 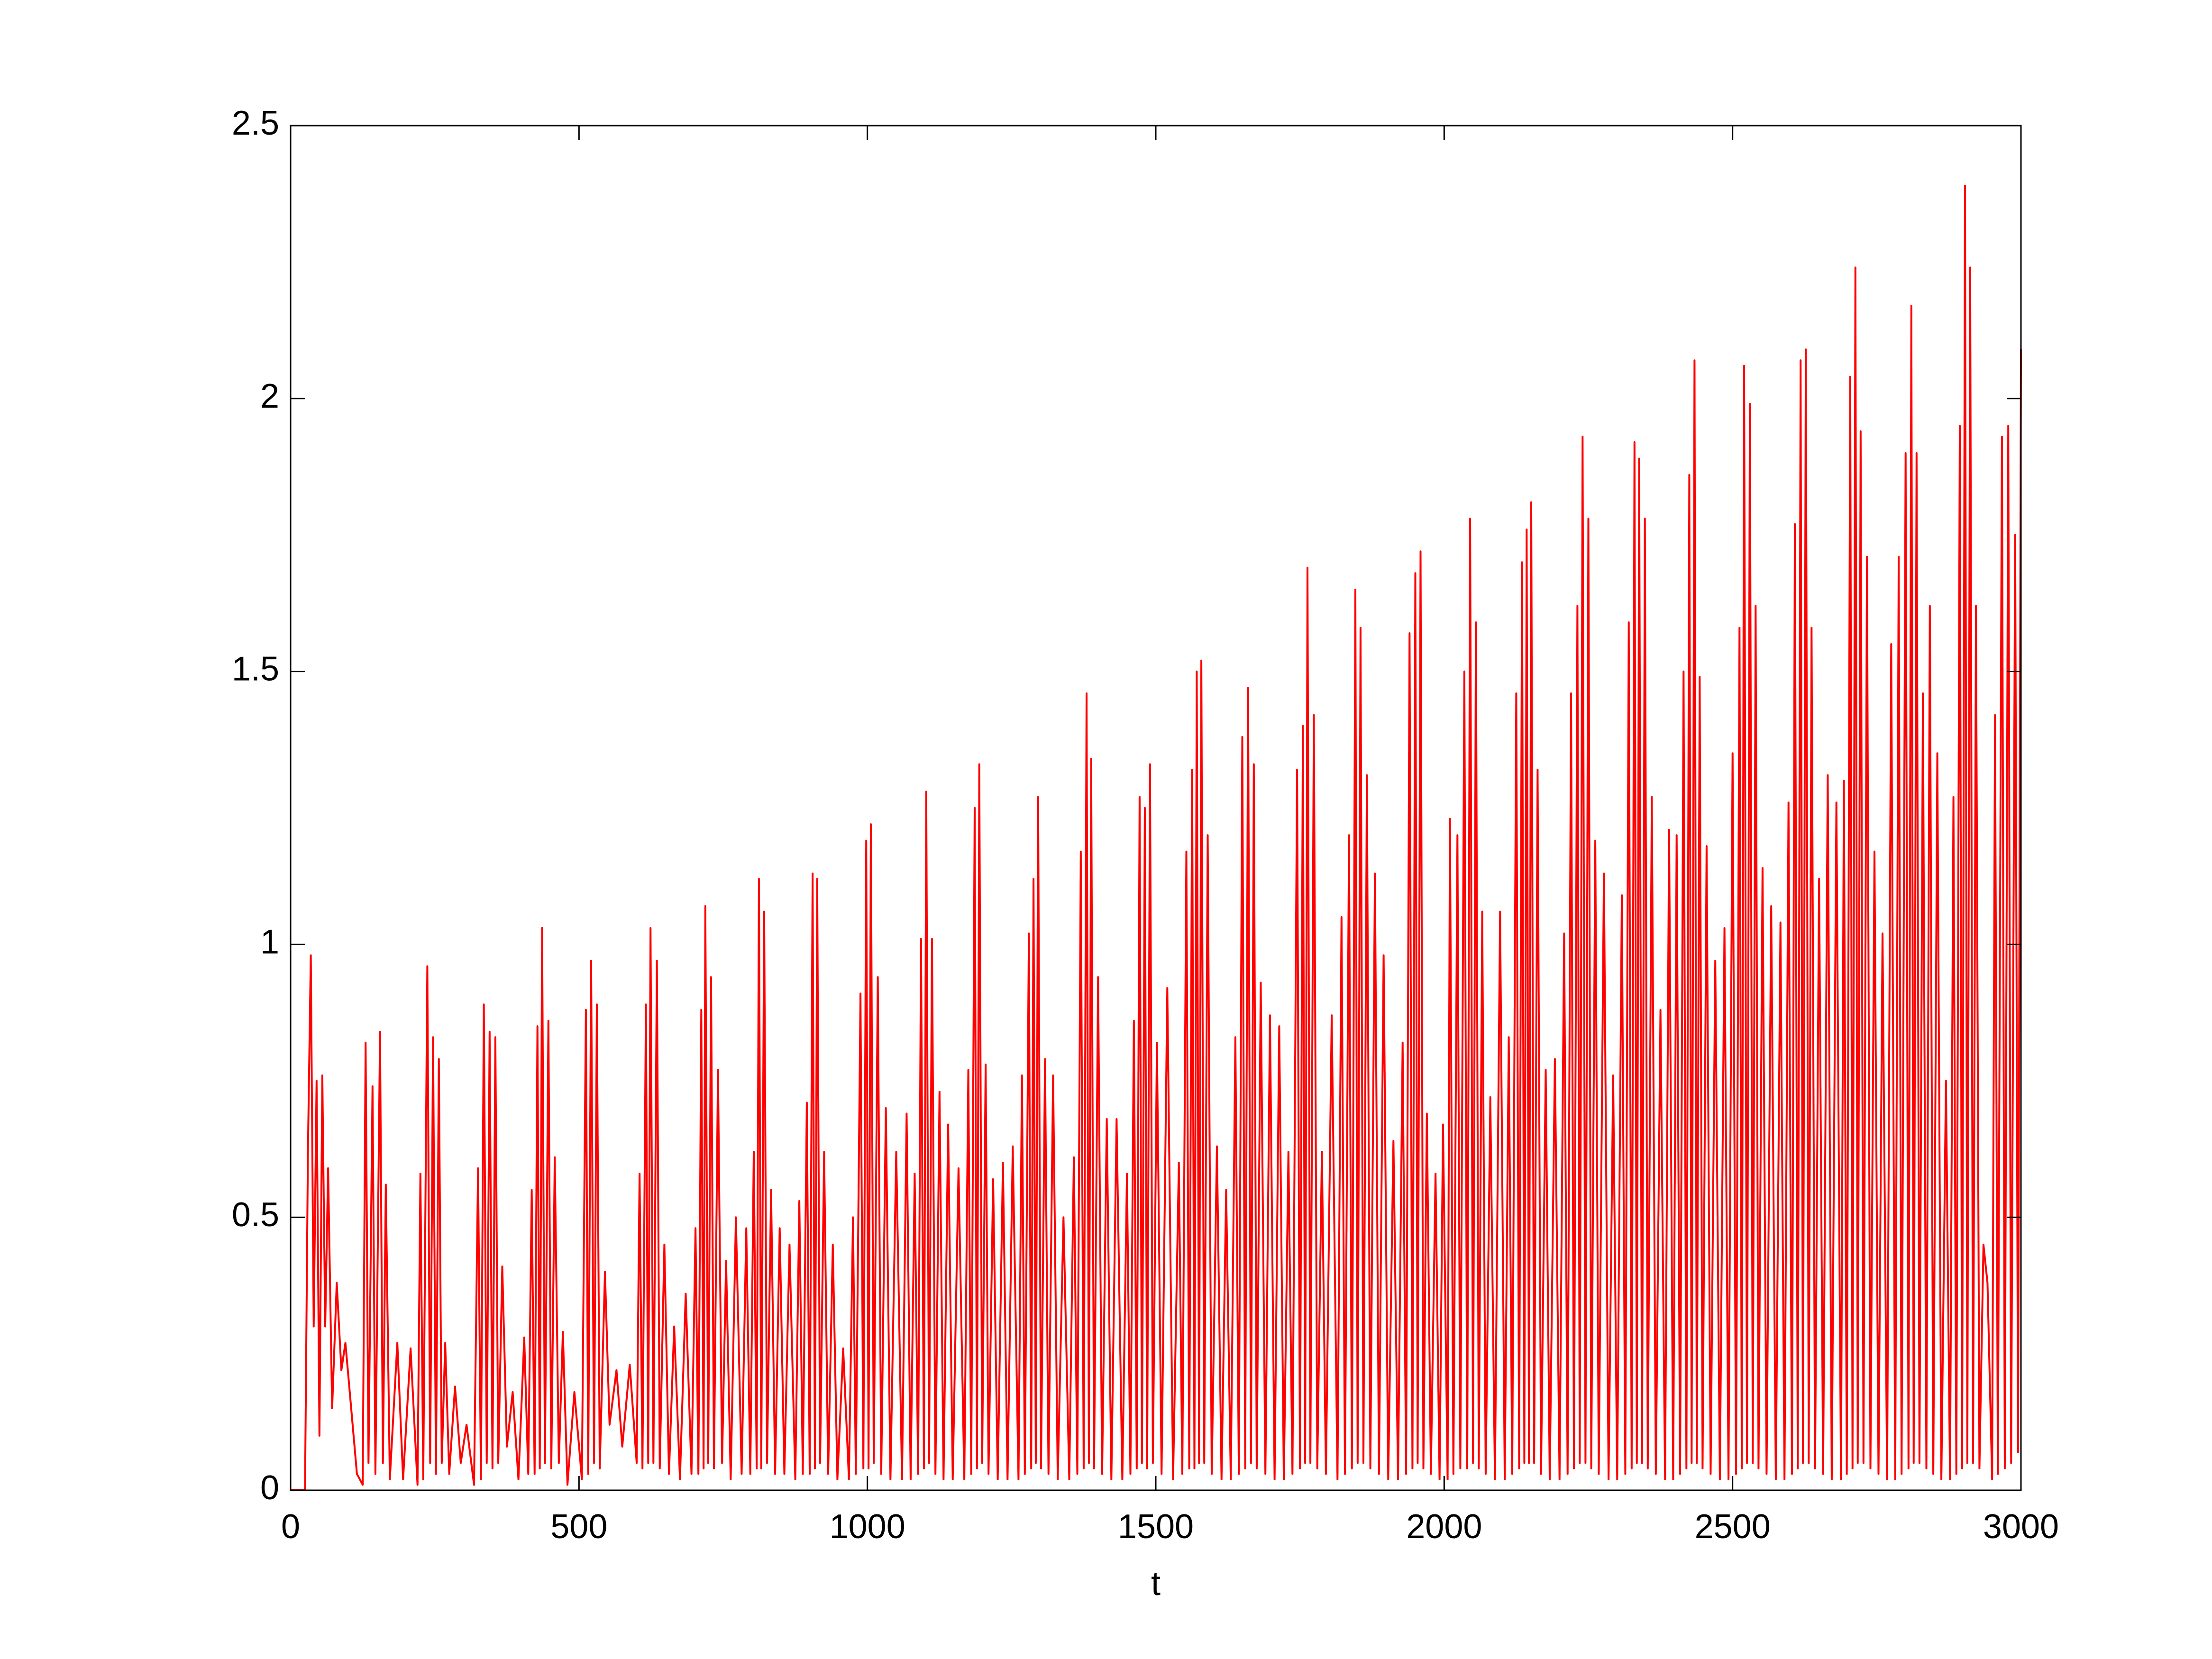 I want to click on x-axis-label: t, so click(x=1156, y=1584).